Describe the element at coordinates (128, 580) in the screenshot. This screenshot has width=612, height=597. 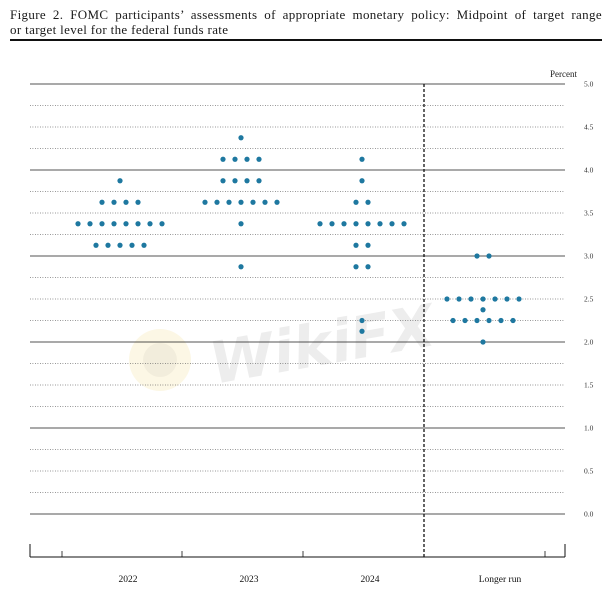
I see `x-category-label: 2022` at that location.